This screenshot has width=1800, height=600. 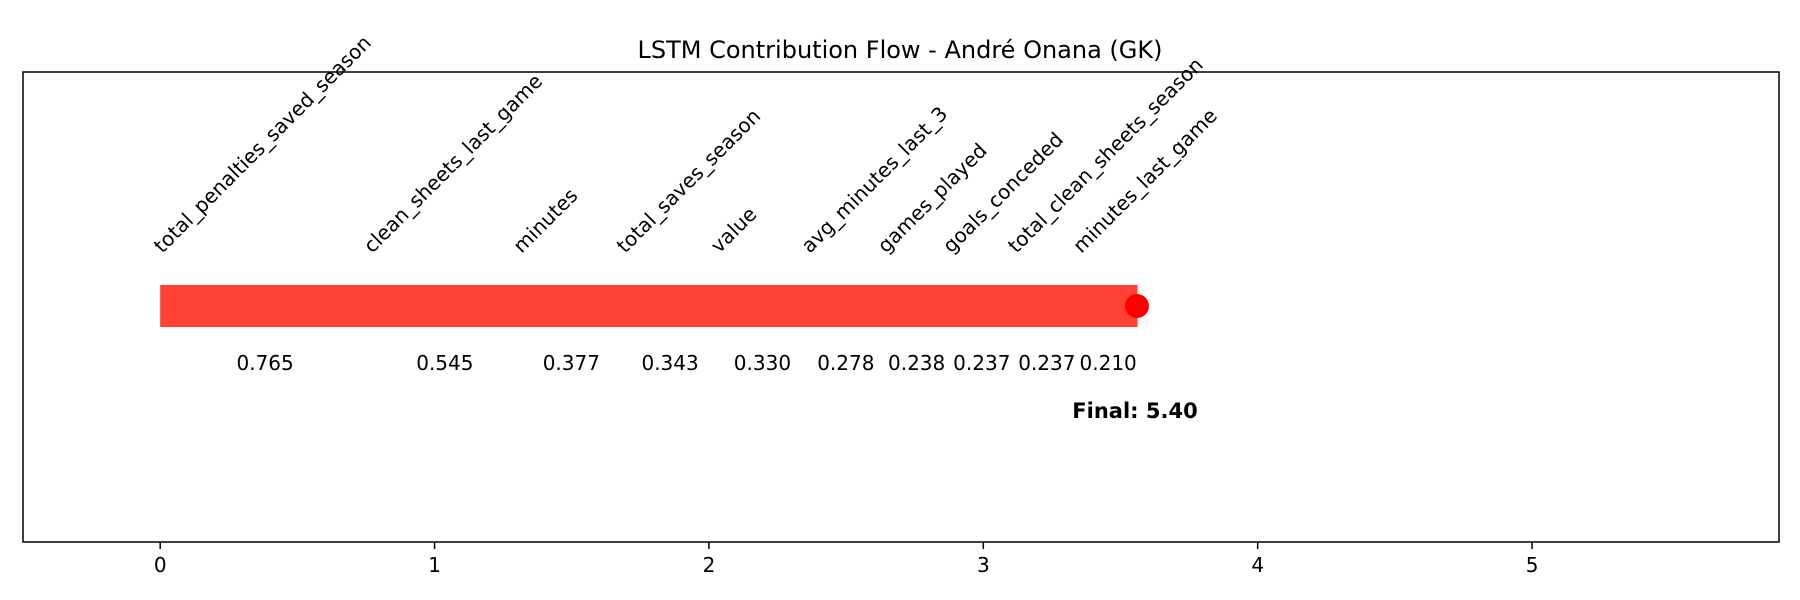 I want to click on feature-label: goals_conceded, so click(x=1003, y=192).